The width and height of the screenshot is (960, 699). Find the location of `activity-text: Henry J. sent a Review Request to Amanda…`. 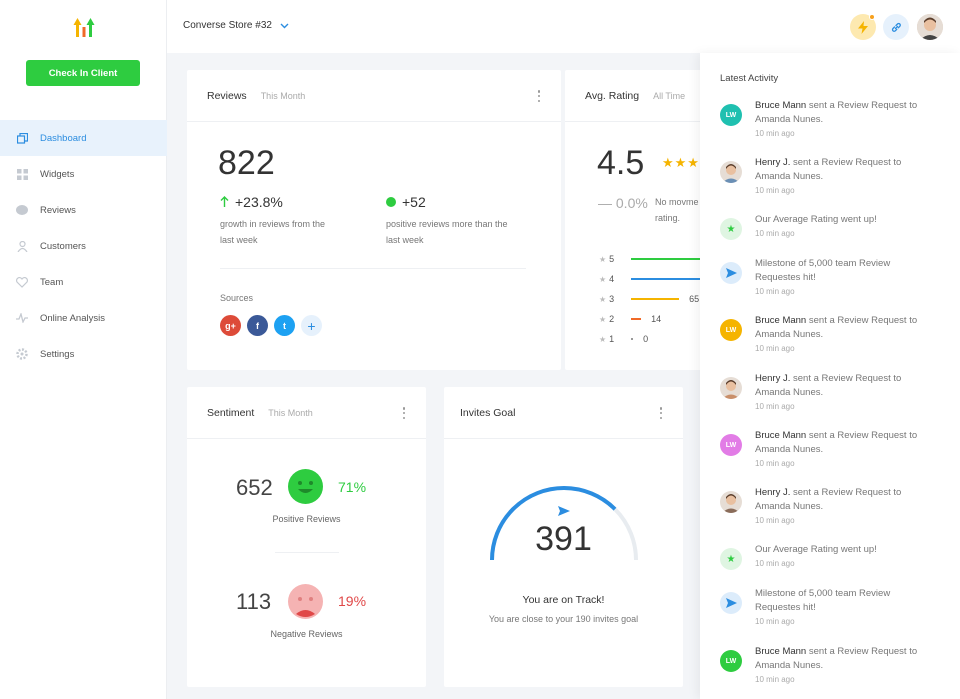

activity-text: Henry J. sent a Review Request to Amanda… is located at coordinates (842, 169).